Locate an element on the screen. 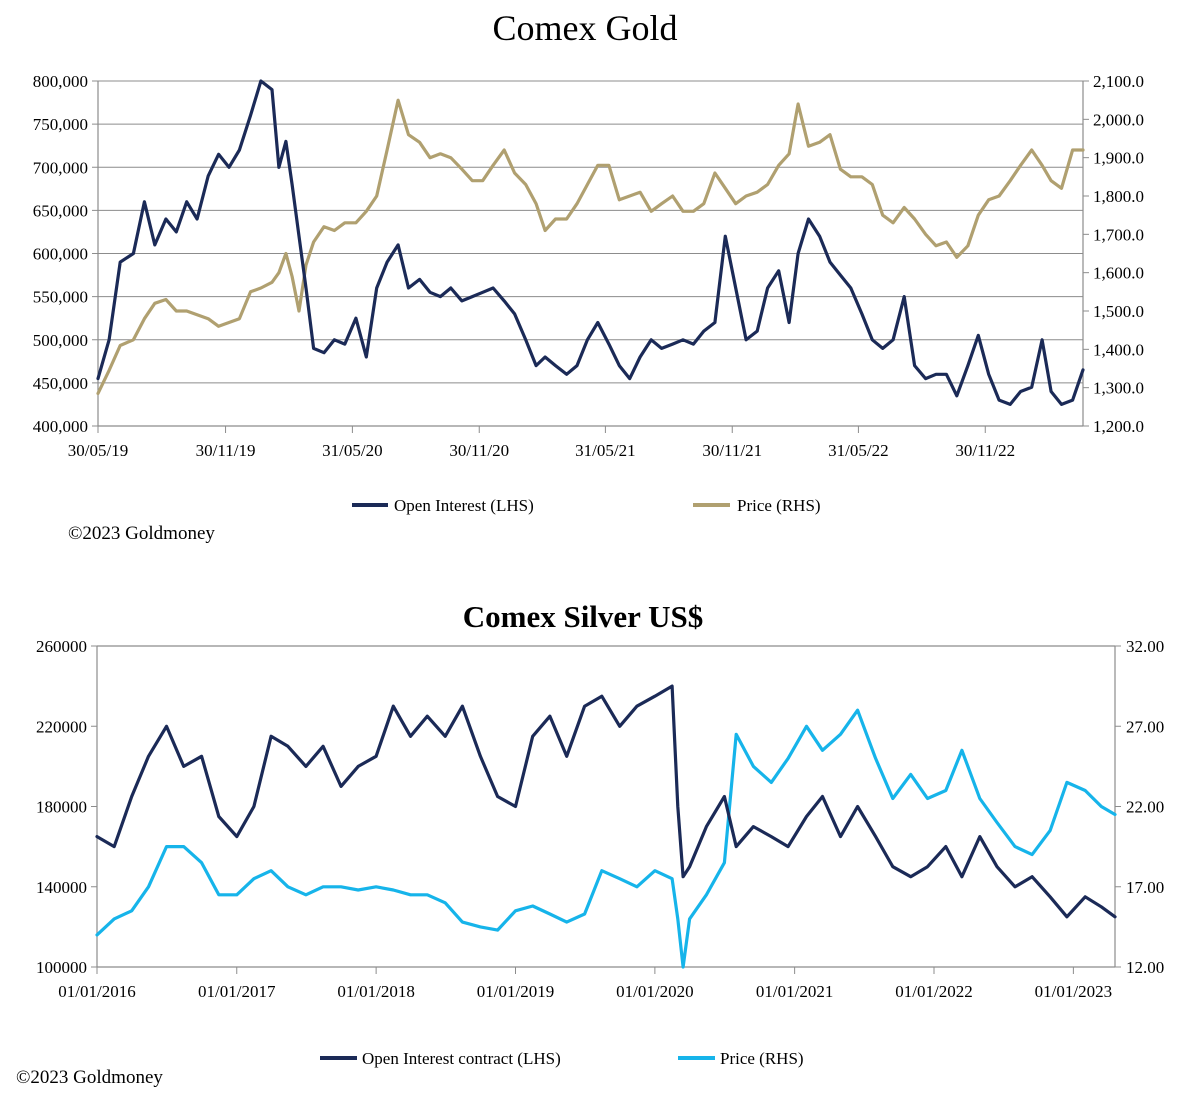 This screenshot has width=1200, height=1104. right-tick-label: 1,500.0 is located at coordinates (1118, 311).